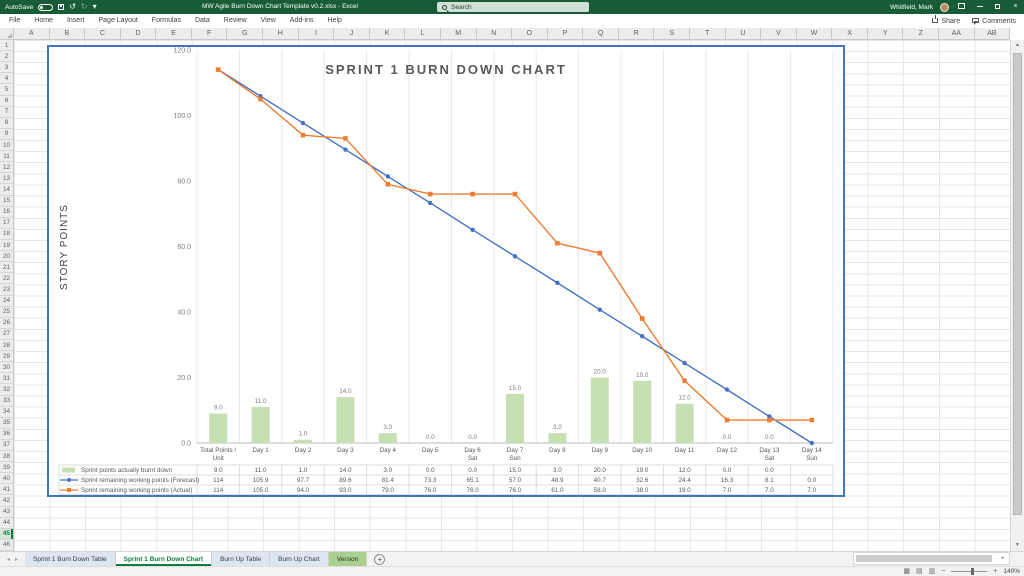 The width and height of the screenshot is (1024, 576). What do you see at coordinates (6, 79) in the screenshot?
I see `row-header-4: 4` at bounding box center [6, 79].